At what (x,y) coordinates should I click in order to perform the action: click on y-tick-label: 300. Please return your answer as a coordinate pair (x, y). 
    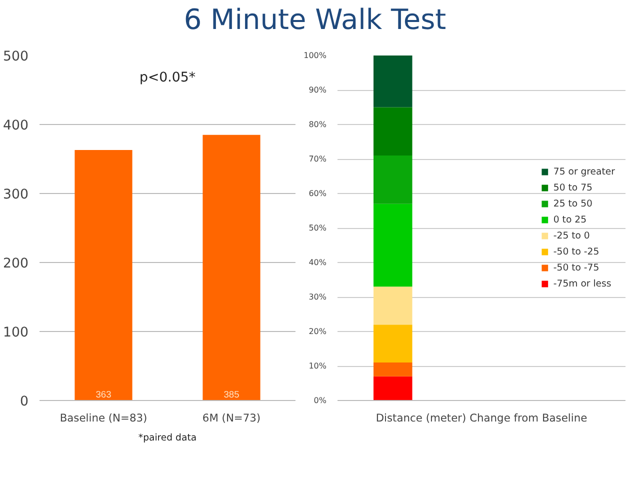
    Looking at the image, I should click on (16, 195).